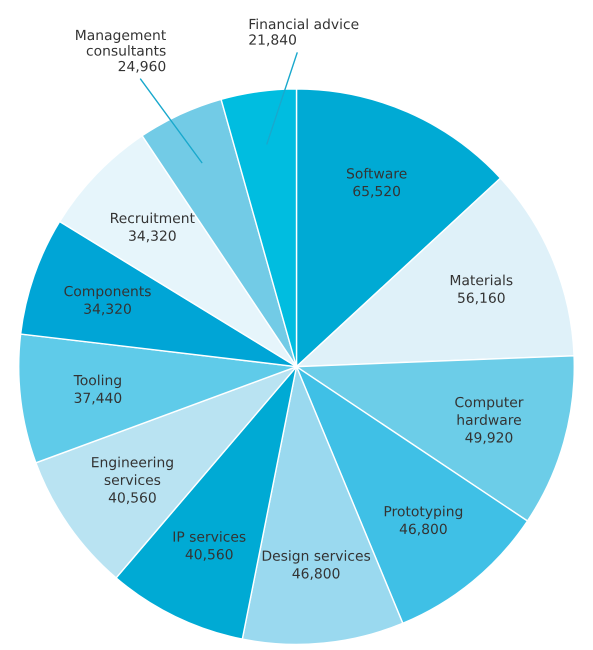 This screenshot has width=593, height=650. What do you see at coordinates (304, 24) in the screenshot?
I see `slice-label: Financial advice` at bounding box center [304, 24].